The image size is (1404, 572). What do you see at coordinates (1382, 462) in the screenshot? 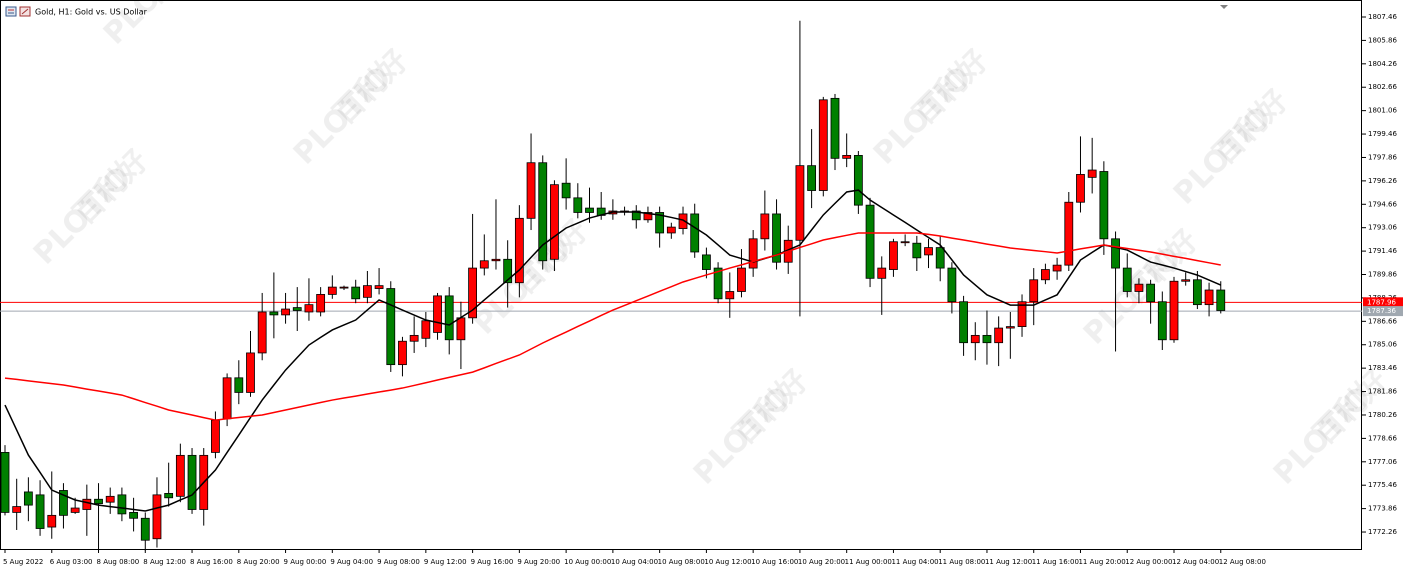
I see `y-tick-label: 1777.06` at bounding box center [1382, 462].